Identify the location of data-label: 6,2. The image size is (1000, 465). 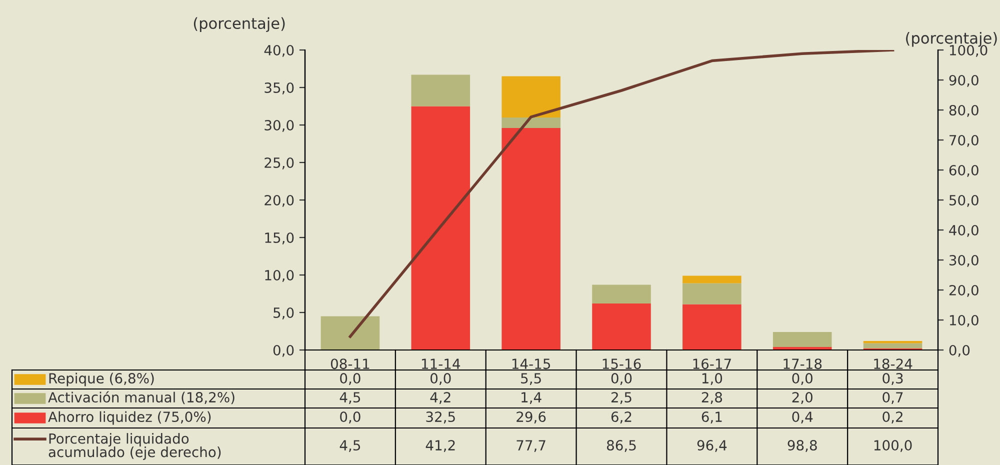
(621, 418).